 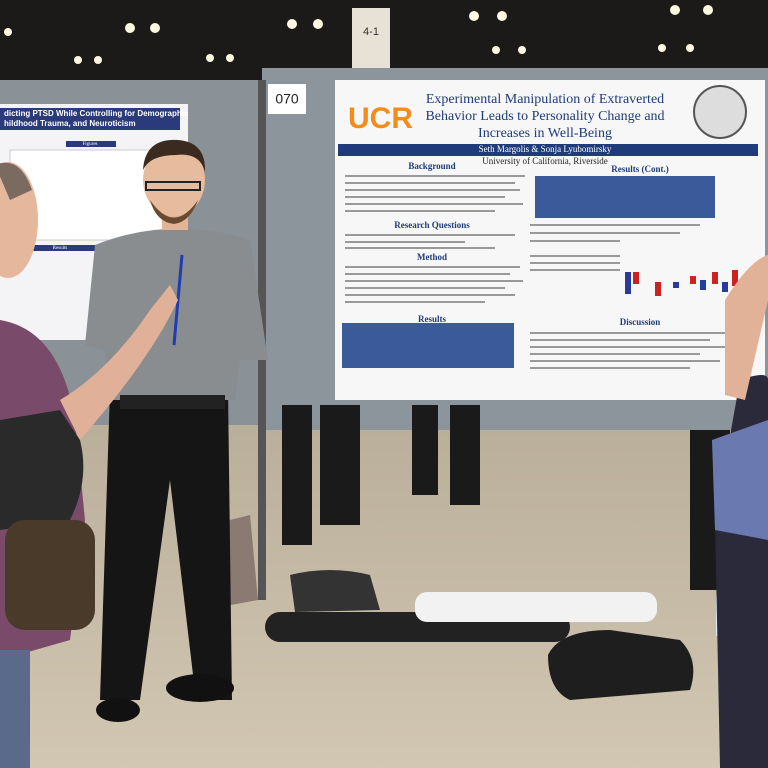 What do you see at coordinates (640, 322) in the screenshot?
I see `section-heading: Discussion` at bounding box center [640, 322].